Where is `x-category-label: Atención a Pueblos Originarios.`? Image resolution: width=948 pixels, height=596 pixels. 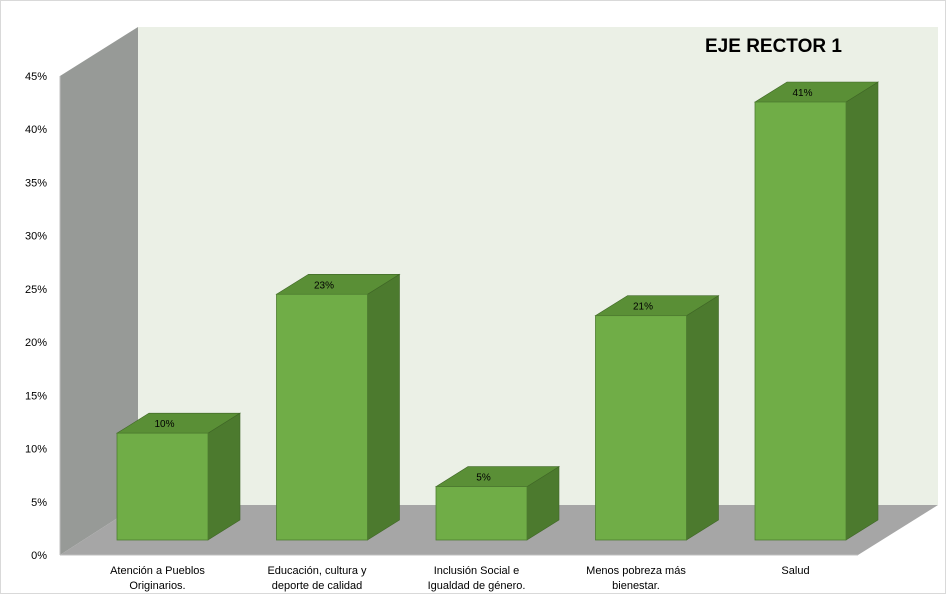
x-category-label: Atención a Pueblos Originarios. is located at coordinates (157, 578).